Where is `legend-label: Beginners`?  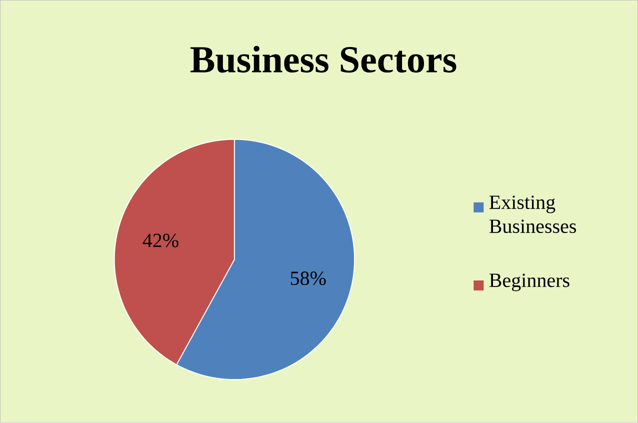
legend-label: Beginners is located at coordinates (529, 283).